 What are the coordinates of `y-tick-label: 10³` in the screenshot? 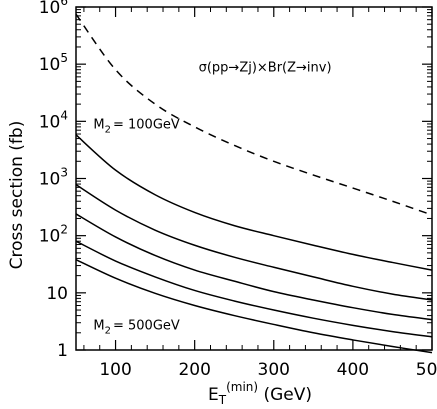 It's located at (53, 178).